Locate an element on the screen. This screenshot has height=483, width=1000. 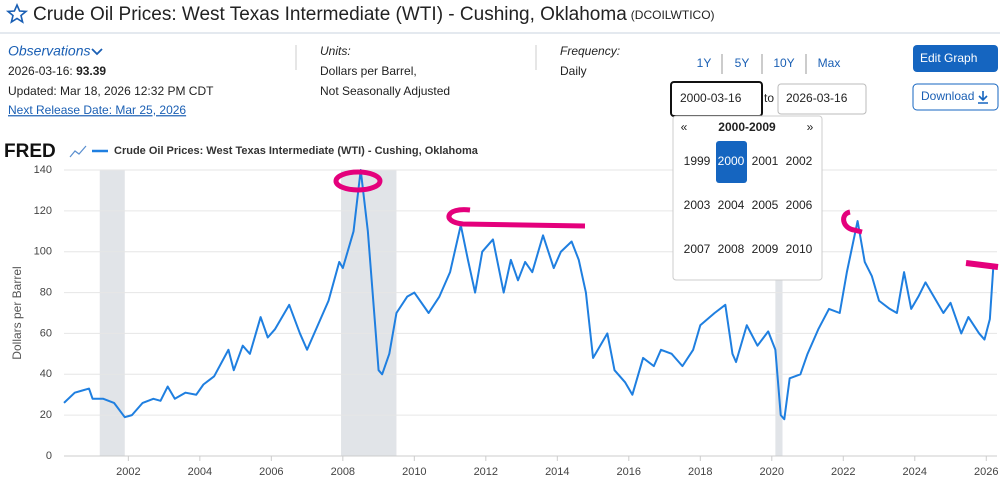
y-tick-label: 0 is located at coordinates (49, 456).